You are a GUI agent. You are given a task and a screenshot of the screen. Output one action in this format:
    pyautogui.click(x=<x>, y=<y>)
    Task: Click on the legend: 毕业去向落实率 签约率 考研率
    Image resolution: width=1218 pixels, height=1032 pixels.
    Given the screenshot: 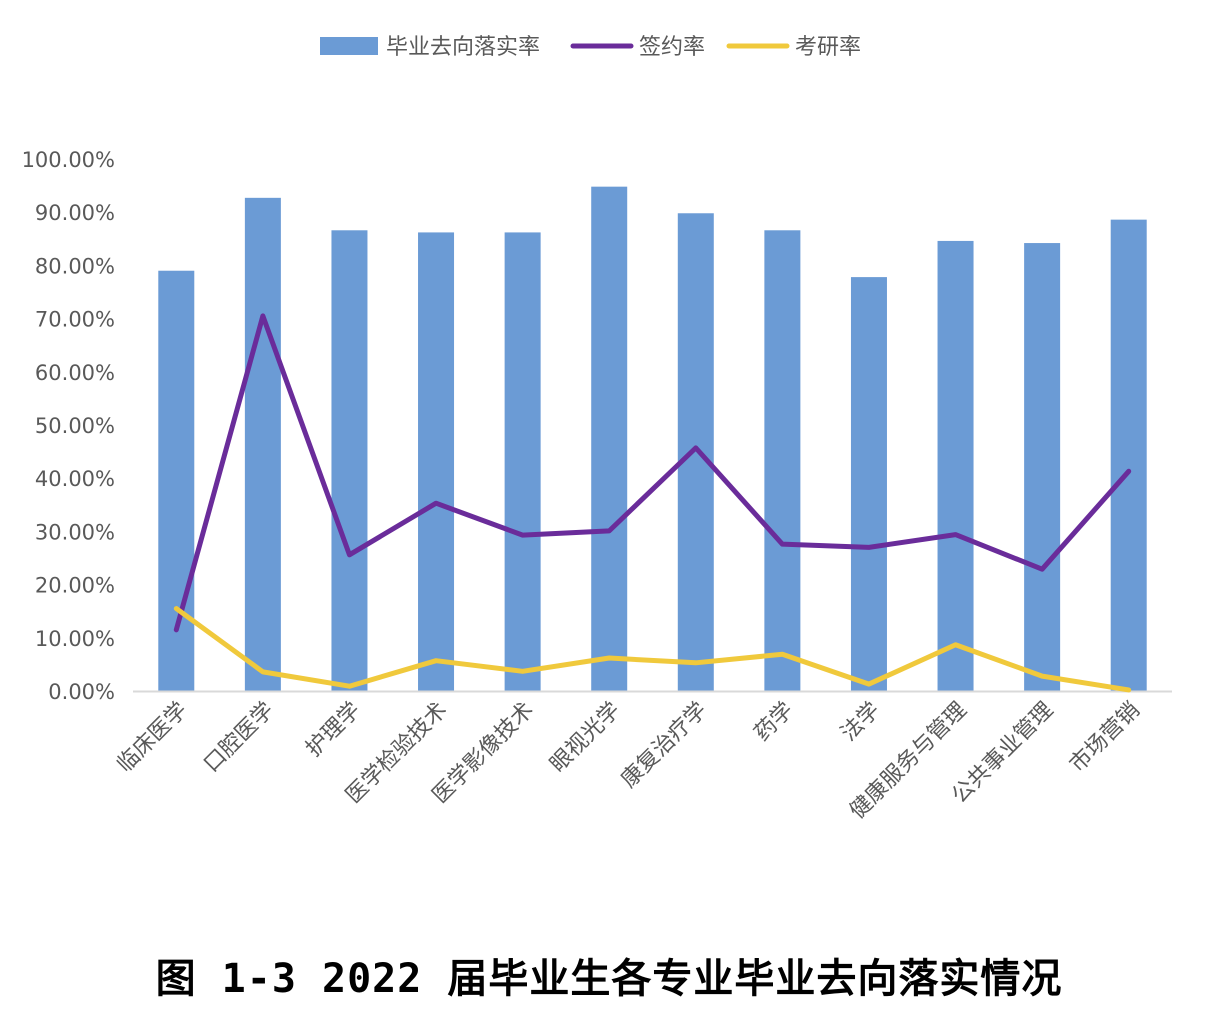 What is the action you would take?
    pyautogui.click(x=590, y=47)
    